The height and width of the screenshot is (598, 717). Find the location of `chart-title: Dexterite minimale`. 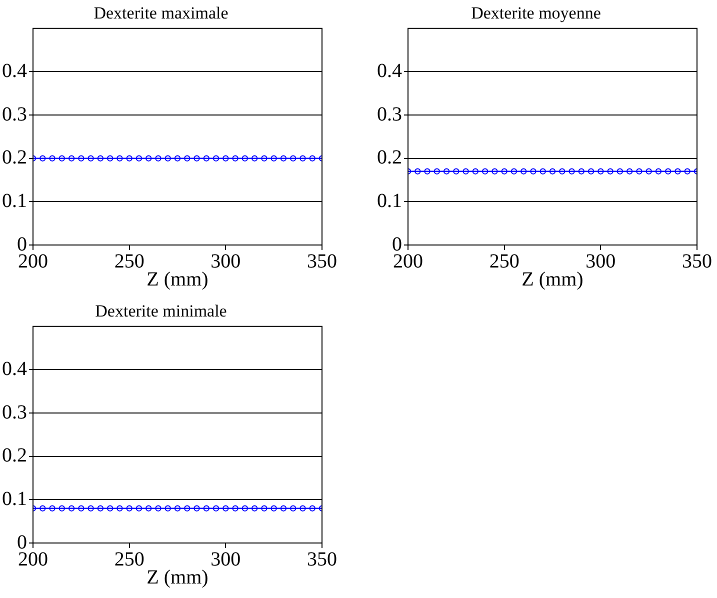

chart-title: Dexterite minimale is located at coordinates (161, 311).